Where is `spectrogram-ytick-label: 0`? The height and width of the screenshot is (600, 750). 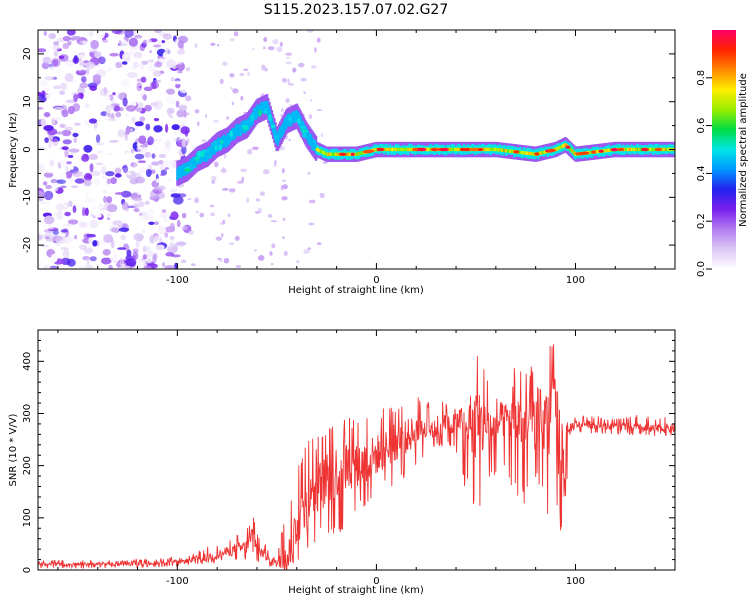 spectrogram-ytick-label: 0 is located at coordinates (27, 149).